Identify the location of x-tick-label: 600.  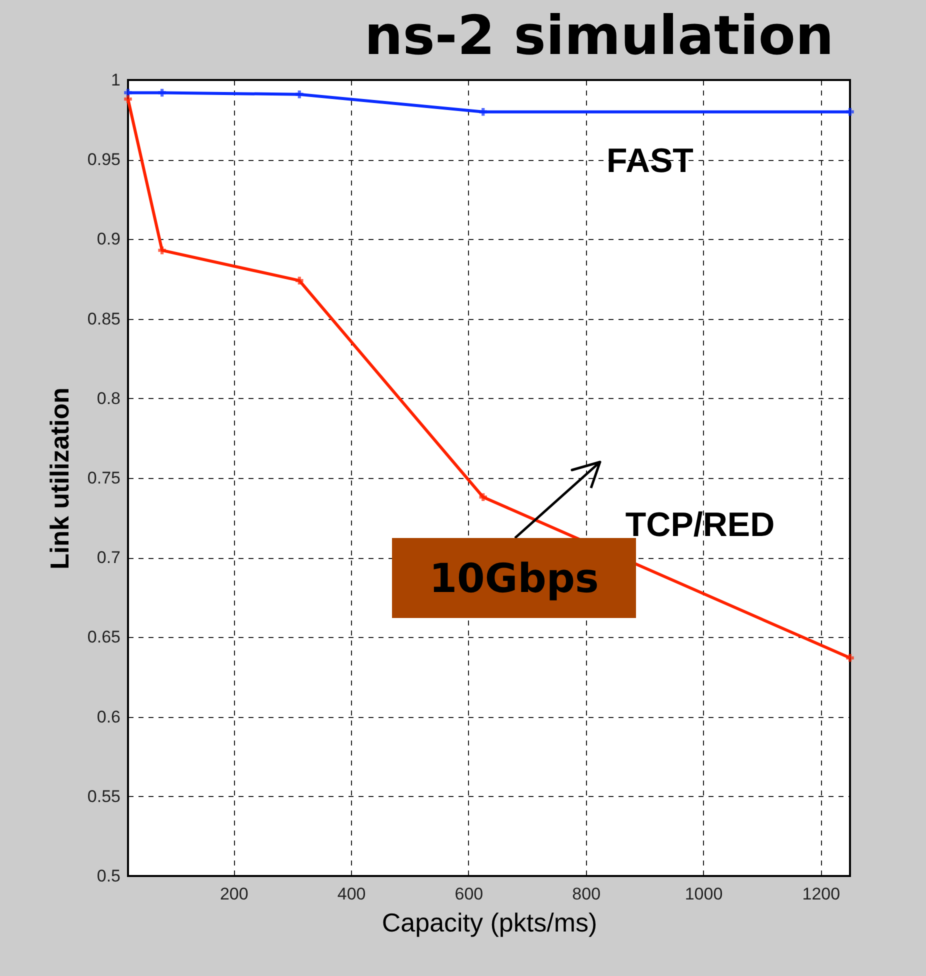
(469, 894).